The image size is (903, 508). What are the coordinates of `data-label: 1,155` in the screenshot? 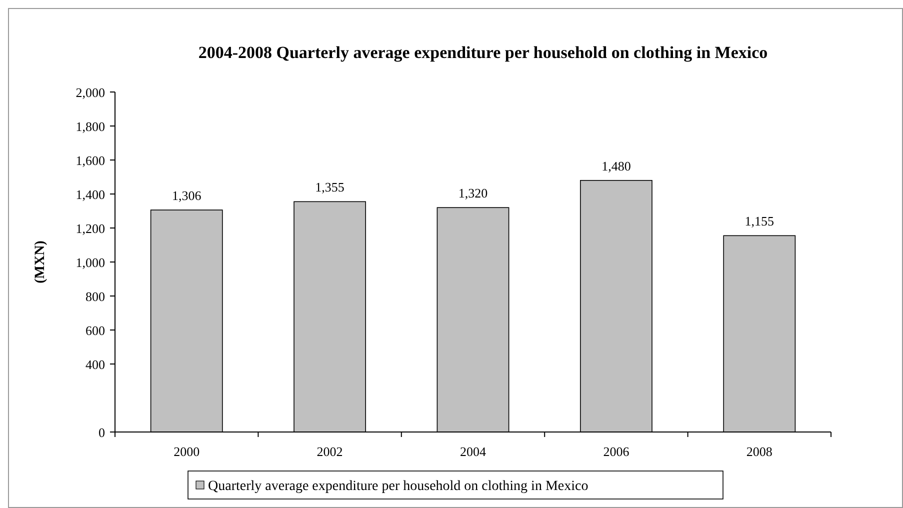 It's located at (759, 221).